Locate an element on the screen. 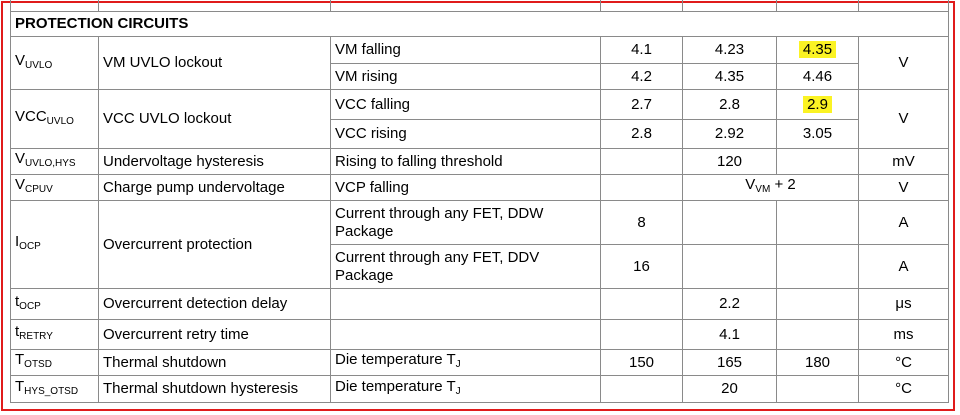 Image resolution: width=960 pixels, height=415 pixels. symbol-cell: THYS_OTSD is located at coordinates (54, 389).